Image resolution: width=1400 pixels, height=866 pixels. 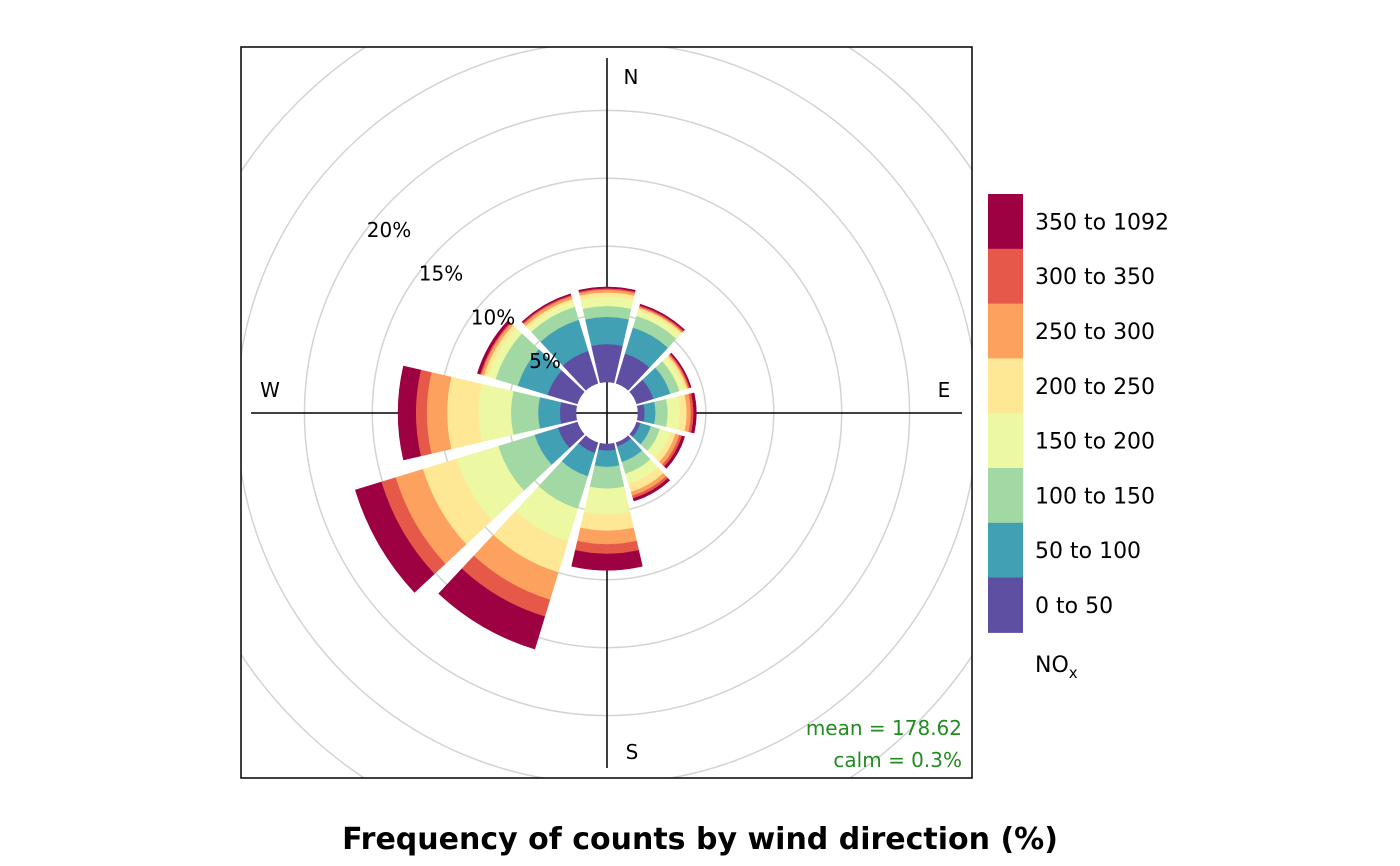 What do you see at coordinates (525, 468) in the screenshot?
I see `wedge-layer` at bounding box center [525, 468].